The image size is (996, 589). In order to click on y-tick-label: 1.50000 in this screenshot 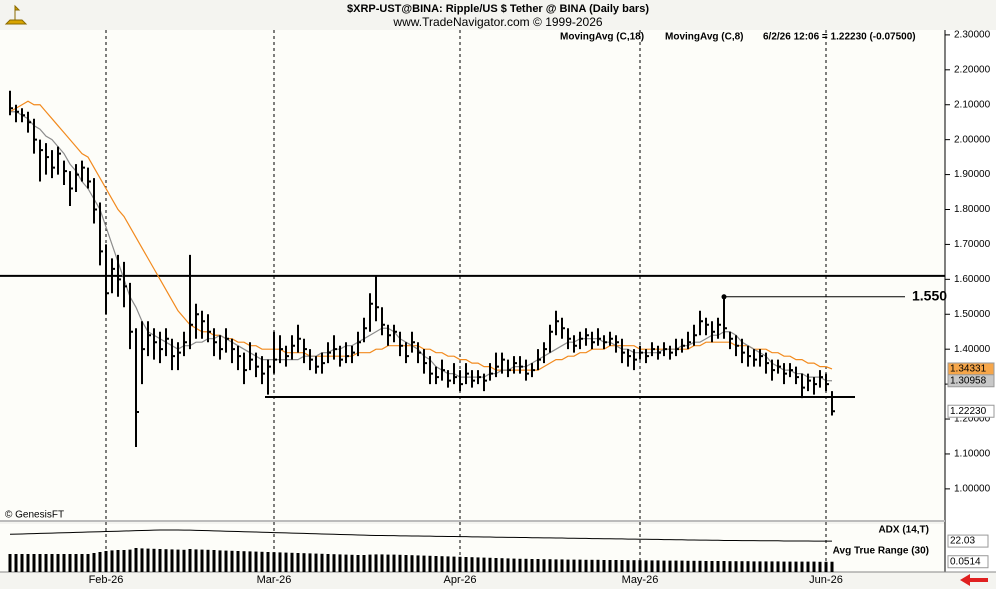, I will do `click(972, 314)`.